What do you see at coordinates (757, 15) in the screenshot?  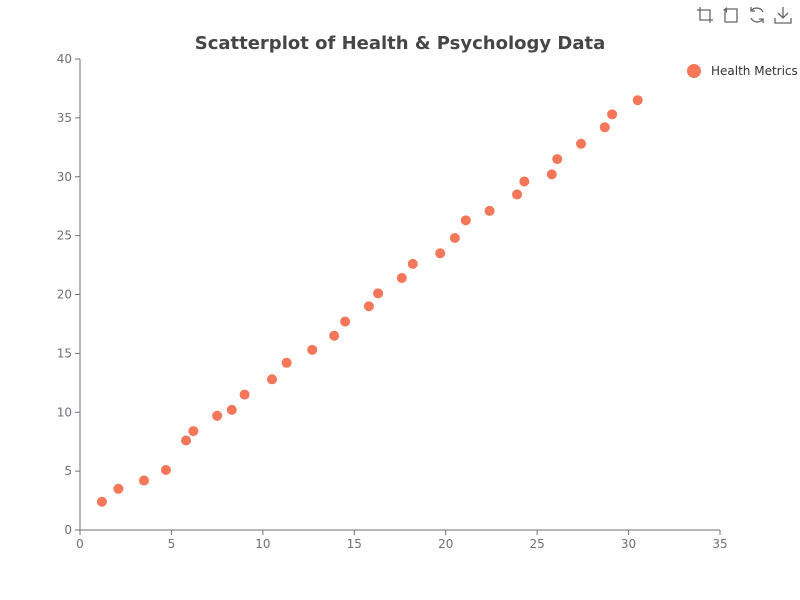 I see `restore-icon` at bounding box center [757, 15].